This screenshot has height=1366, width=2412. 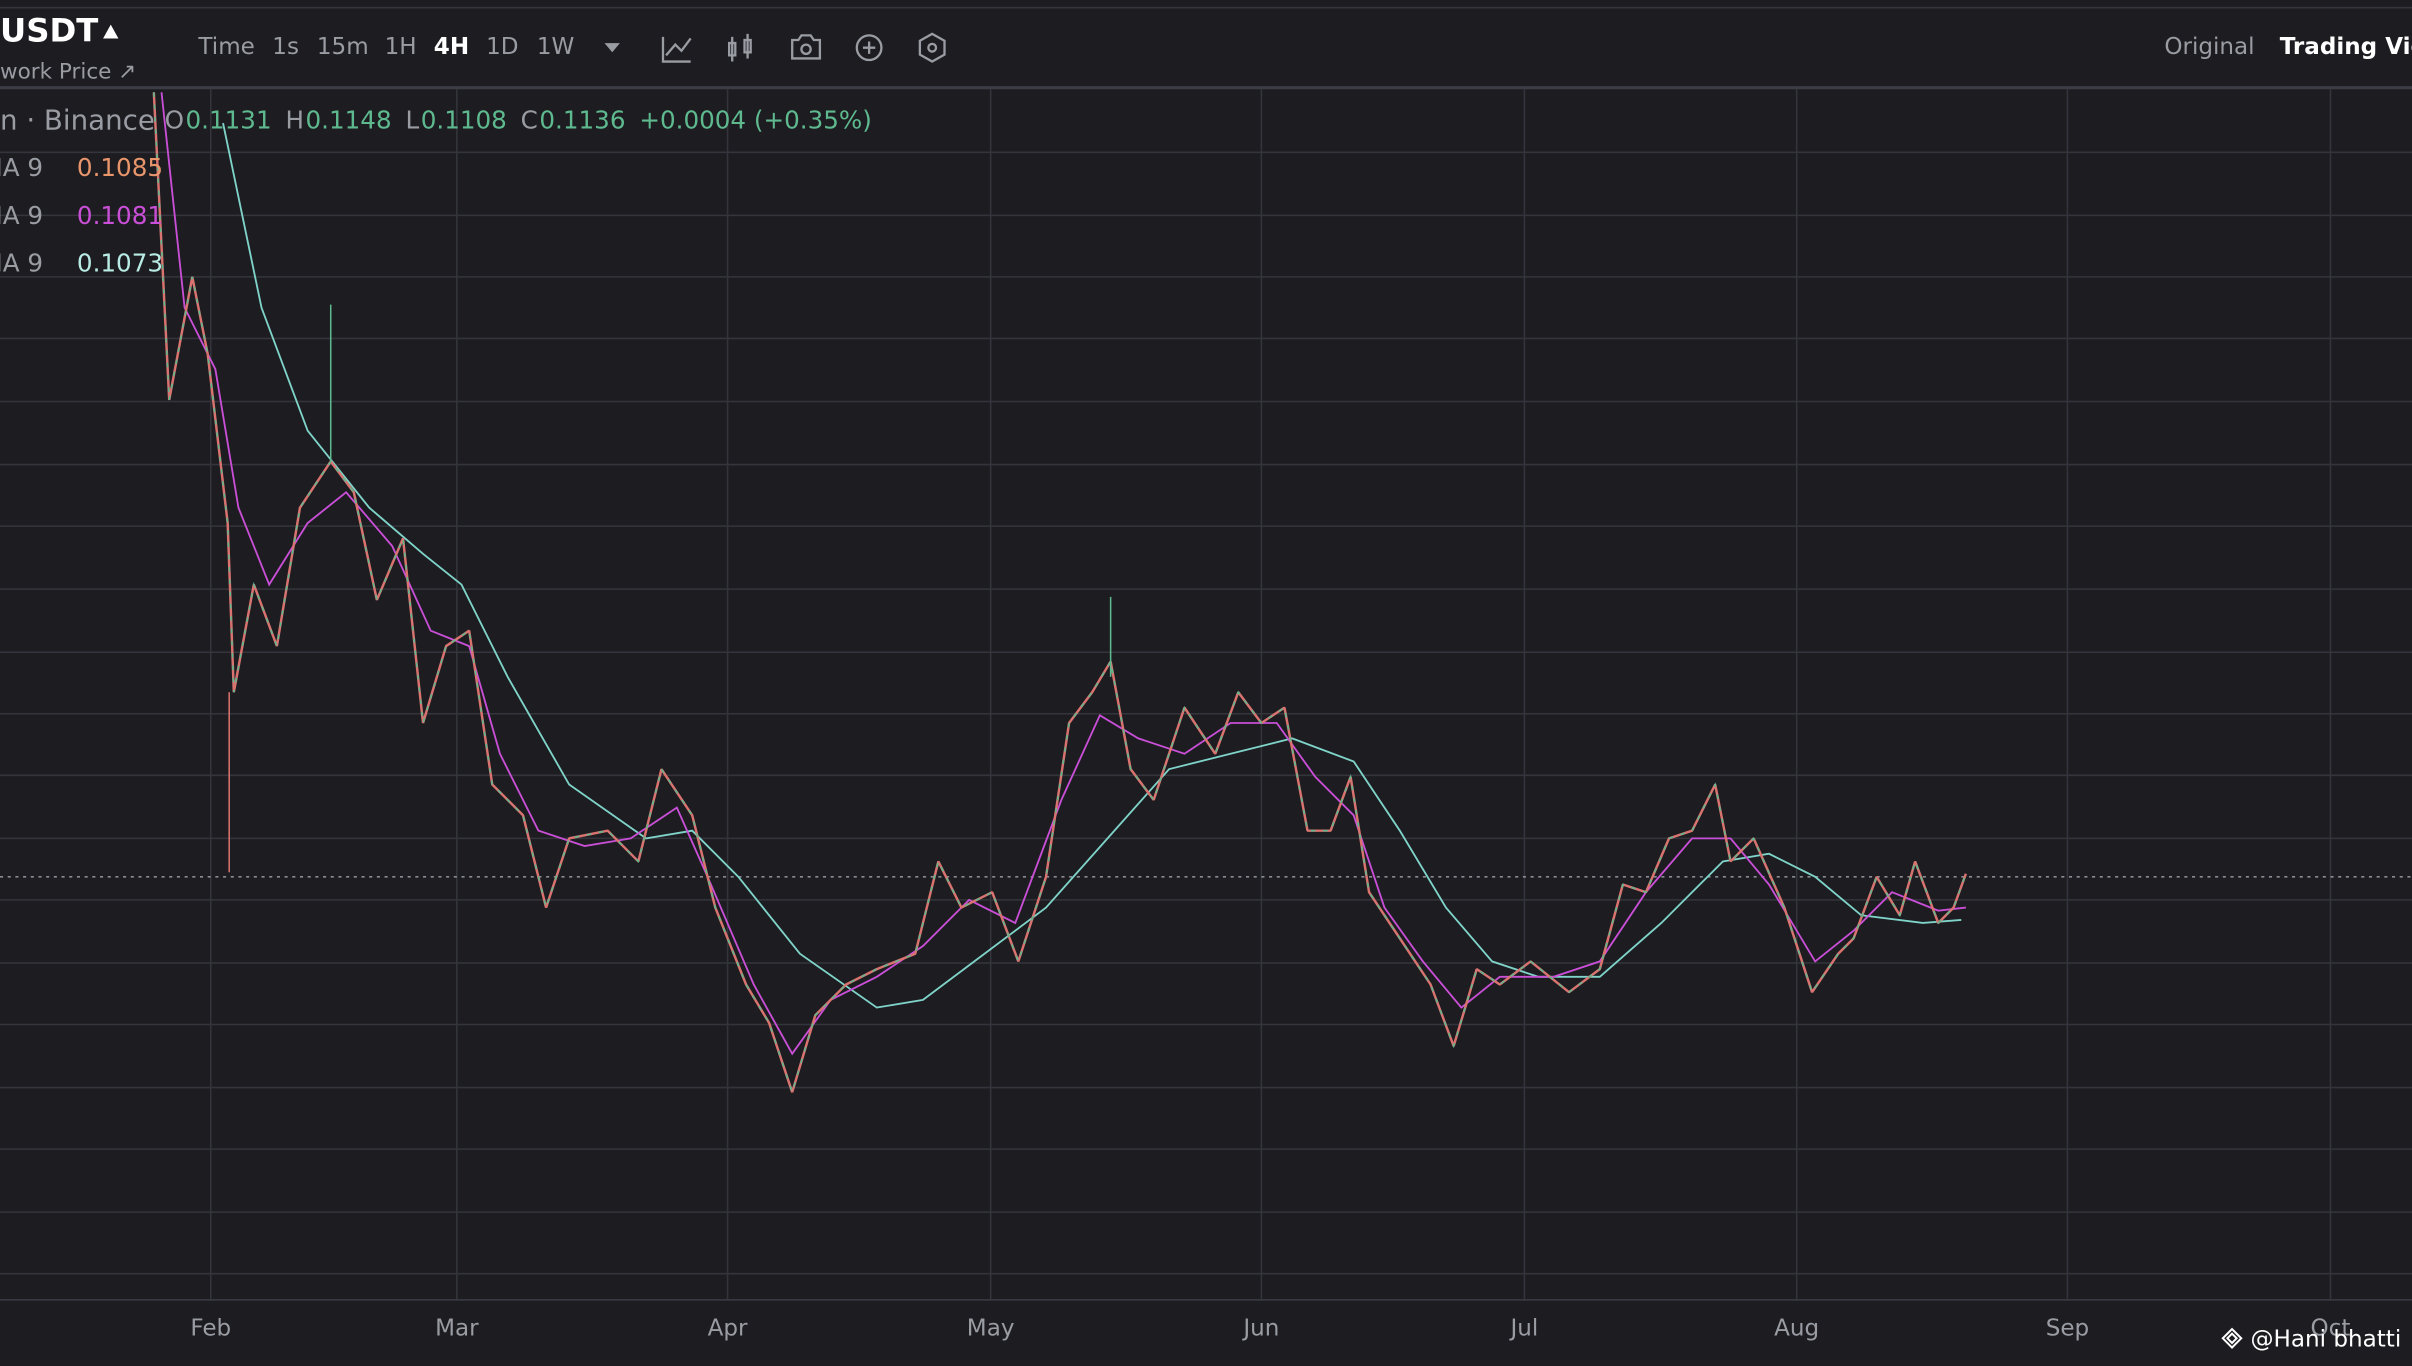 What do you see at coordinates (1524, 1329) in the screenshot?
I see `month-label: Jul` at bounding box center [1524, 1329].